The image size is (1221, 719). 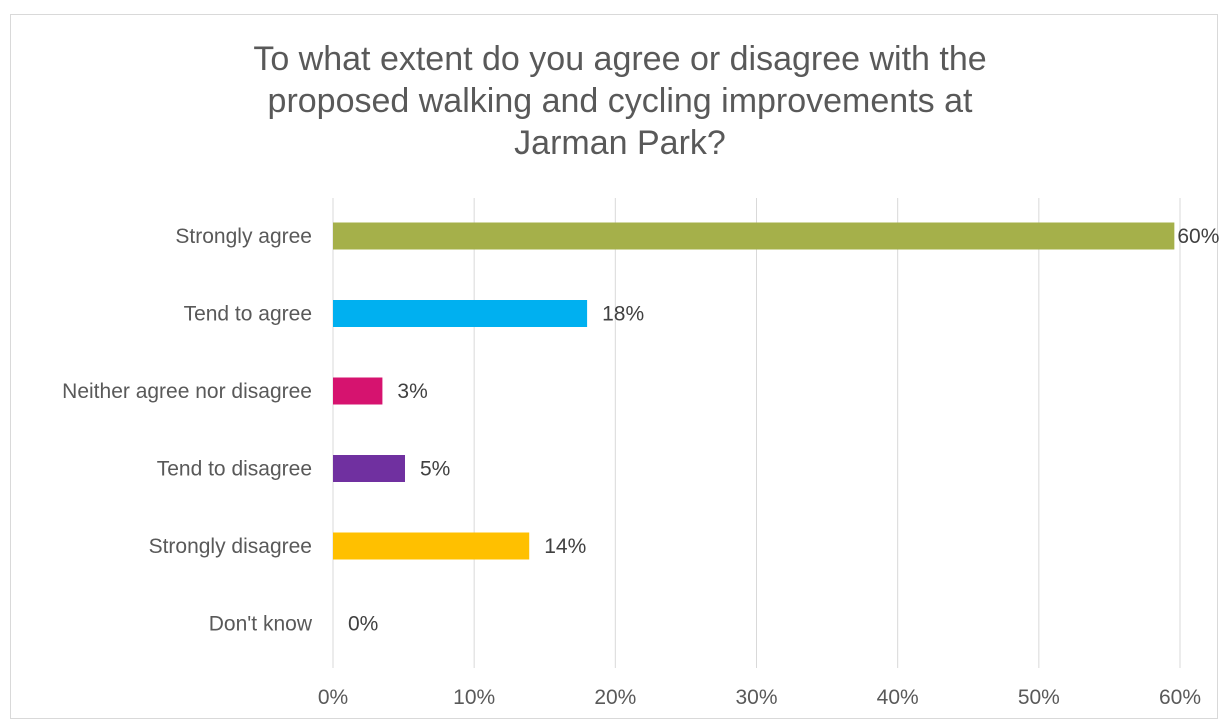 What do you see at coordinates (898, 697) in the screenshot?
I see `x-tick-label: 40%` at bounding box center [898, 697].